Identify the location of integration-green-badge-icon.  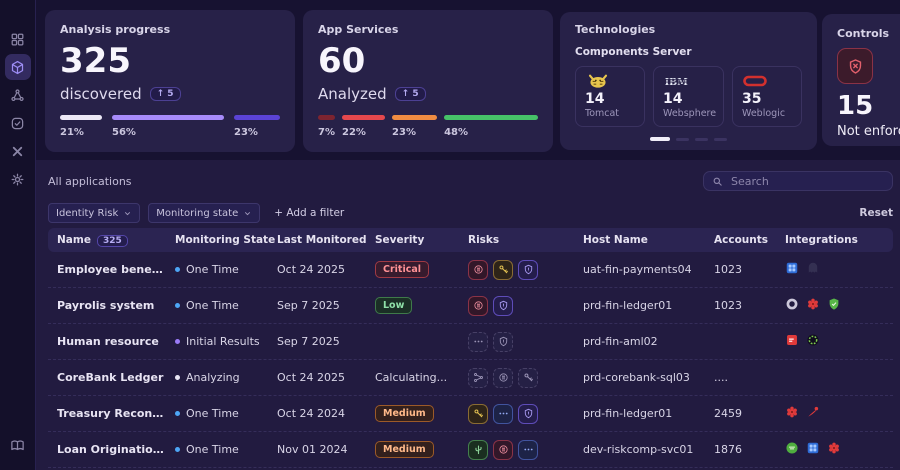
(792, 448).